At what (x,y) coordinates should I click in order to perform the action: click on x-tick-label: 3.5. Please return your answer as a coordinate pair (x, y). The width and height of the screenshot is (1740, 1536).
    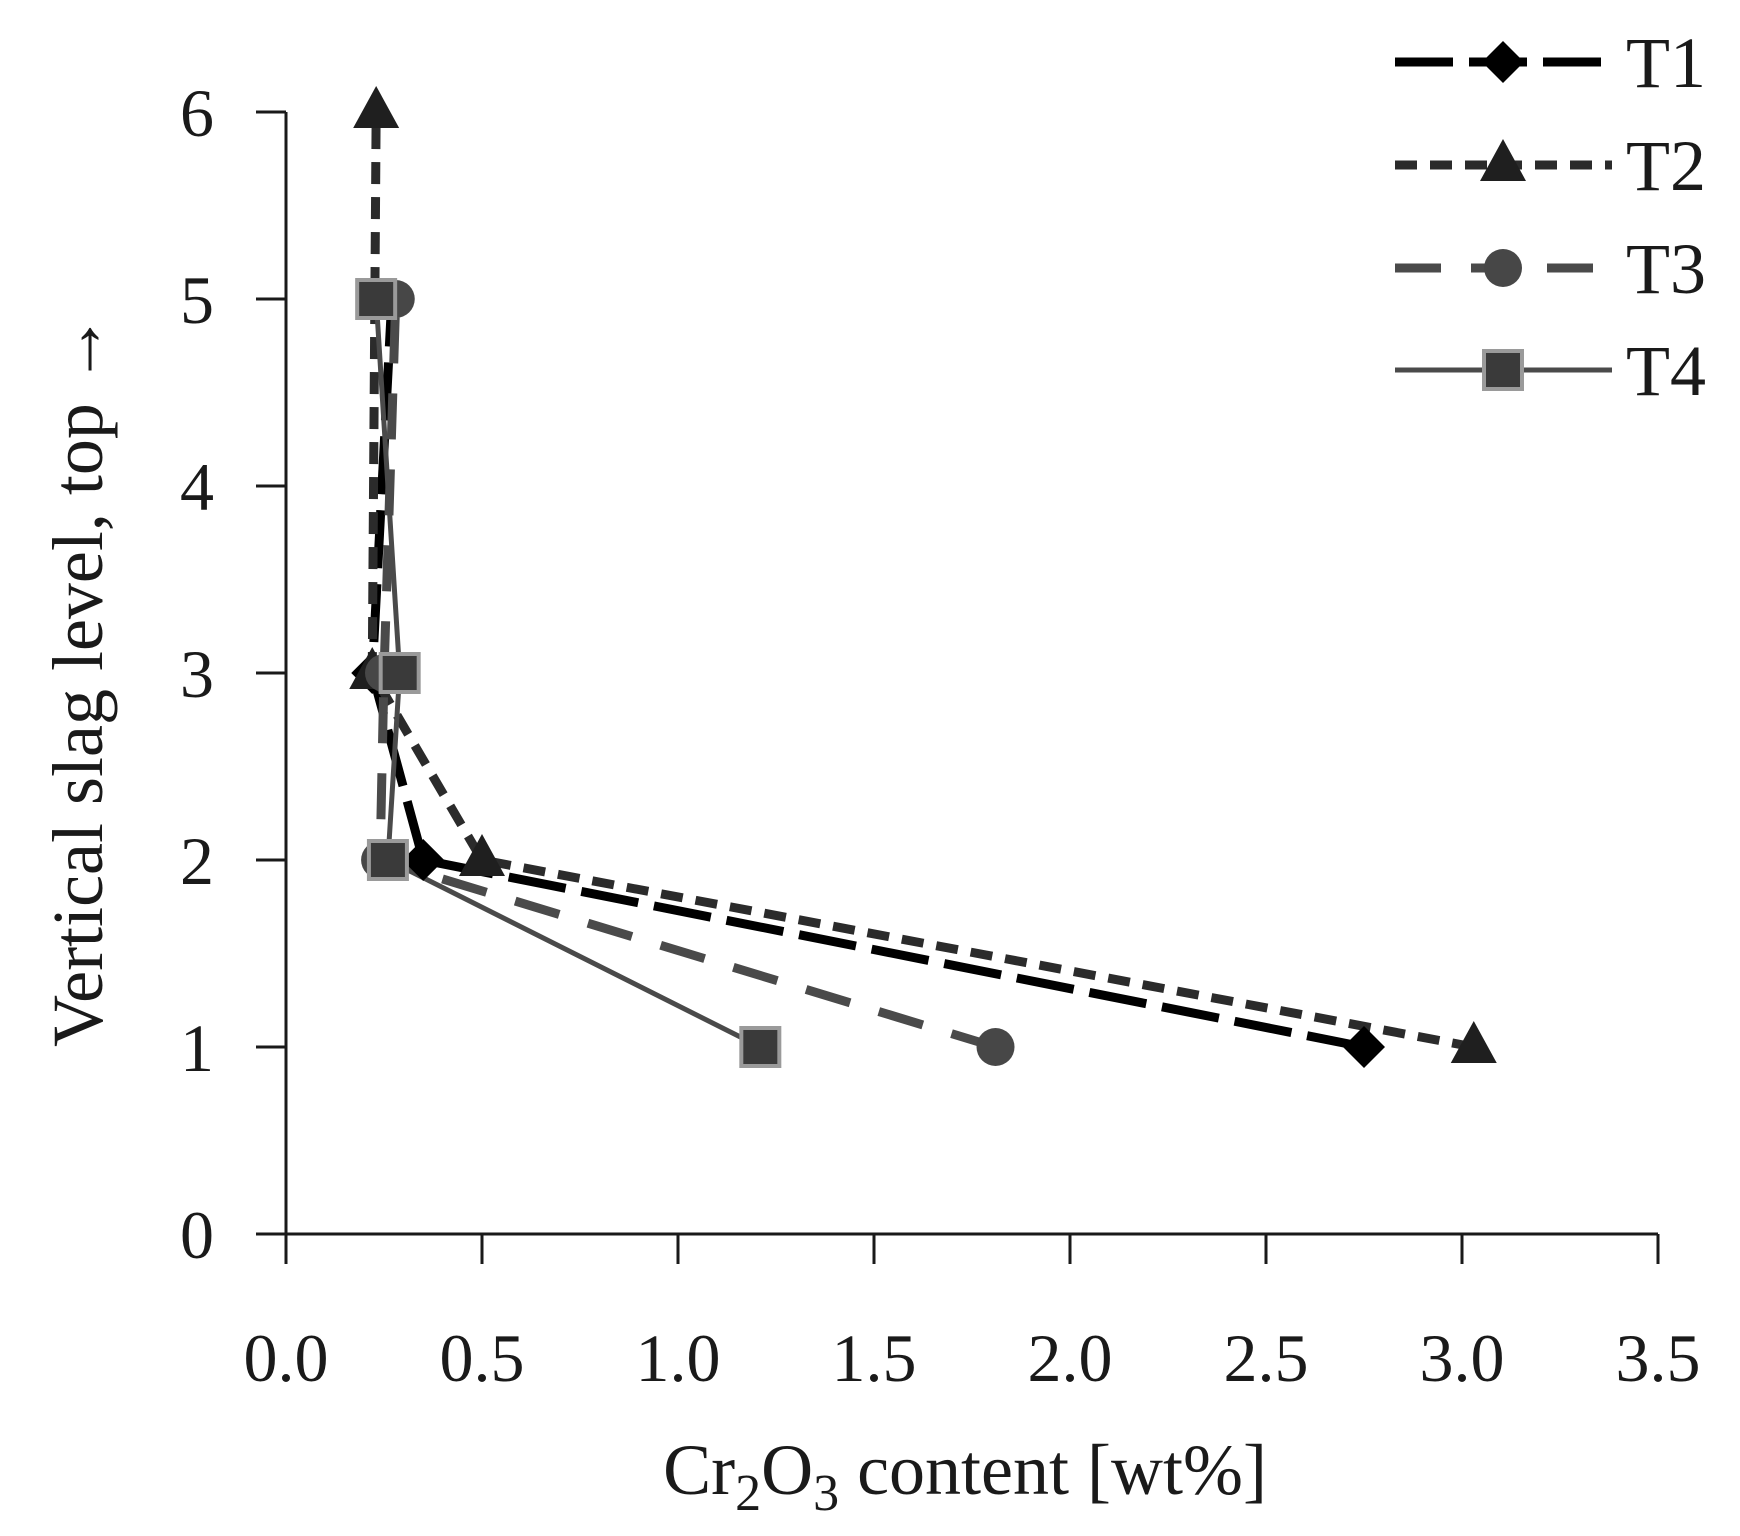
    Looking at the image, I should click on (1658, 1358).